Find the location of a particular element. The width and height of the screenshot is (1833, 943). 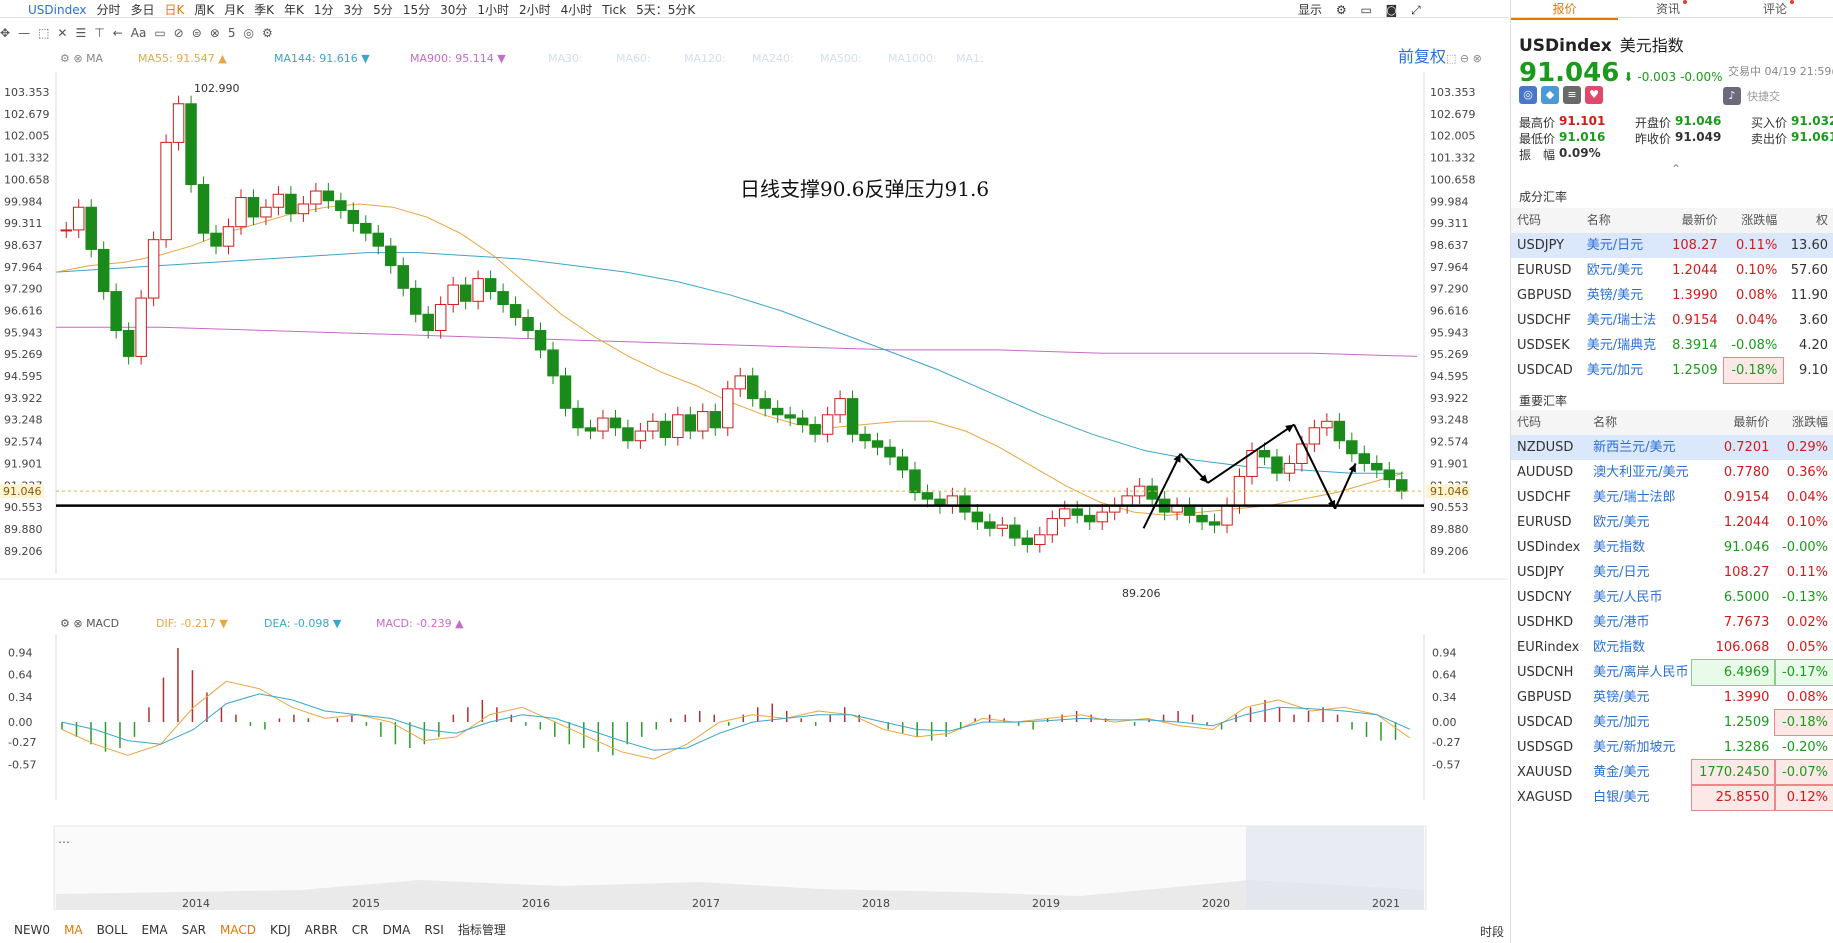

indicator-rsi: RSI is located at coordinates (434, 930).